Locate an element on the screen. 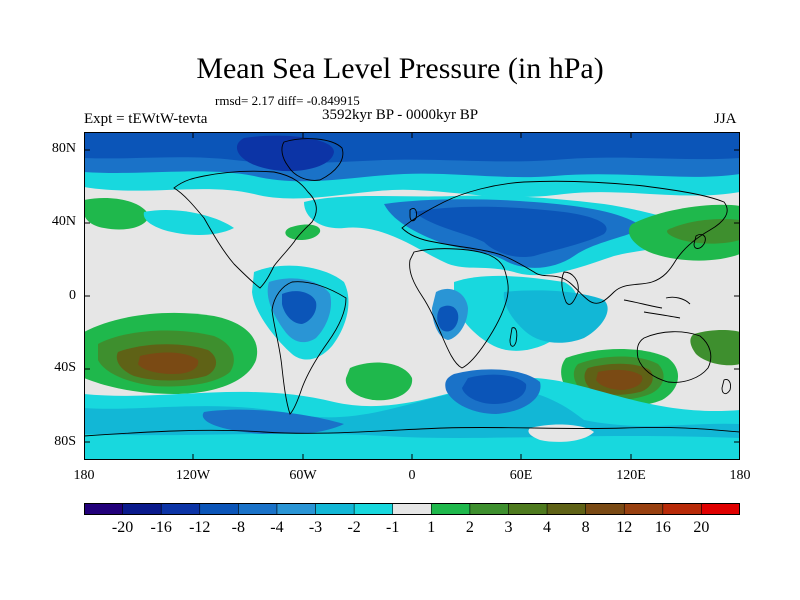 This screenshot has height=600, width=800. lon-label-120e: 120E is located at coordinates (631, 475).